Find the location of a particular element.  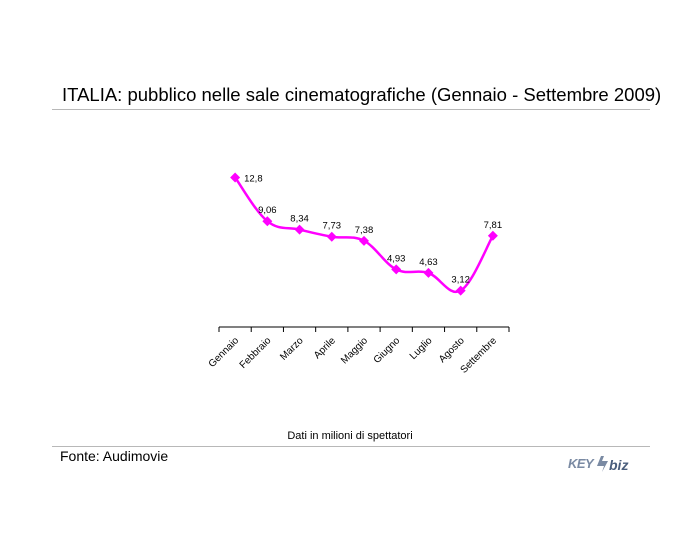

x-axis is located at coordinates (364, 329).